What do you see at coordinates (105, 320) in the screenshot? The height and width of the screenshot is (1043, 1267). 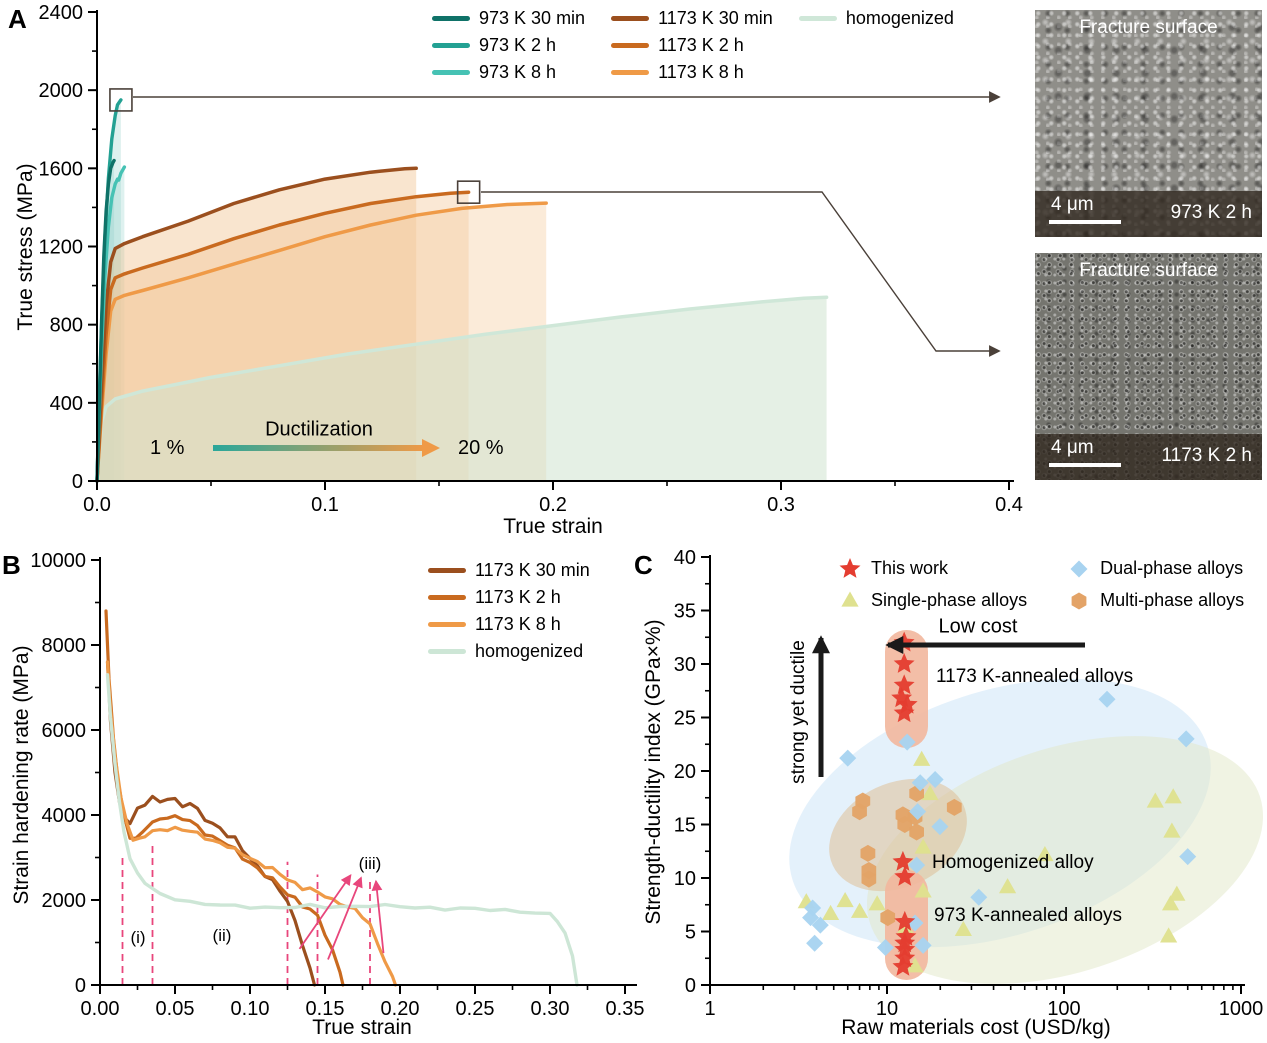 I see `curve-973-k-30min` at bounding box center [105, 320].